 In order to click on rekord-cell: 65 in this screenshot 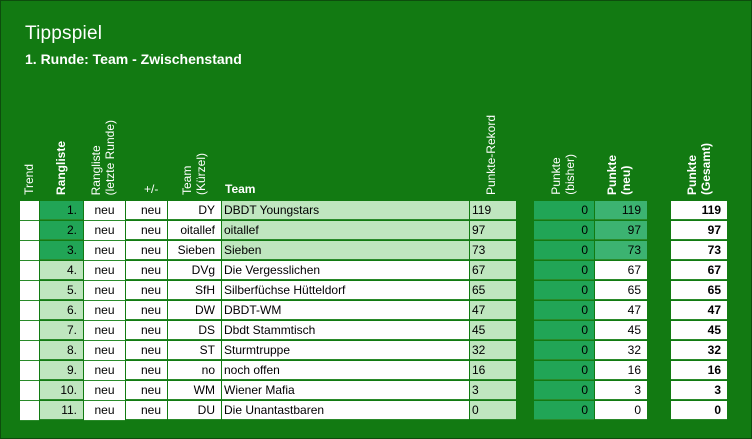, I will do `click(493, 290)`.